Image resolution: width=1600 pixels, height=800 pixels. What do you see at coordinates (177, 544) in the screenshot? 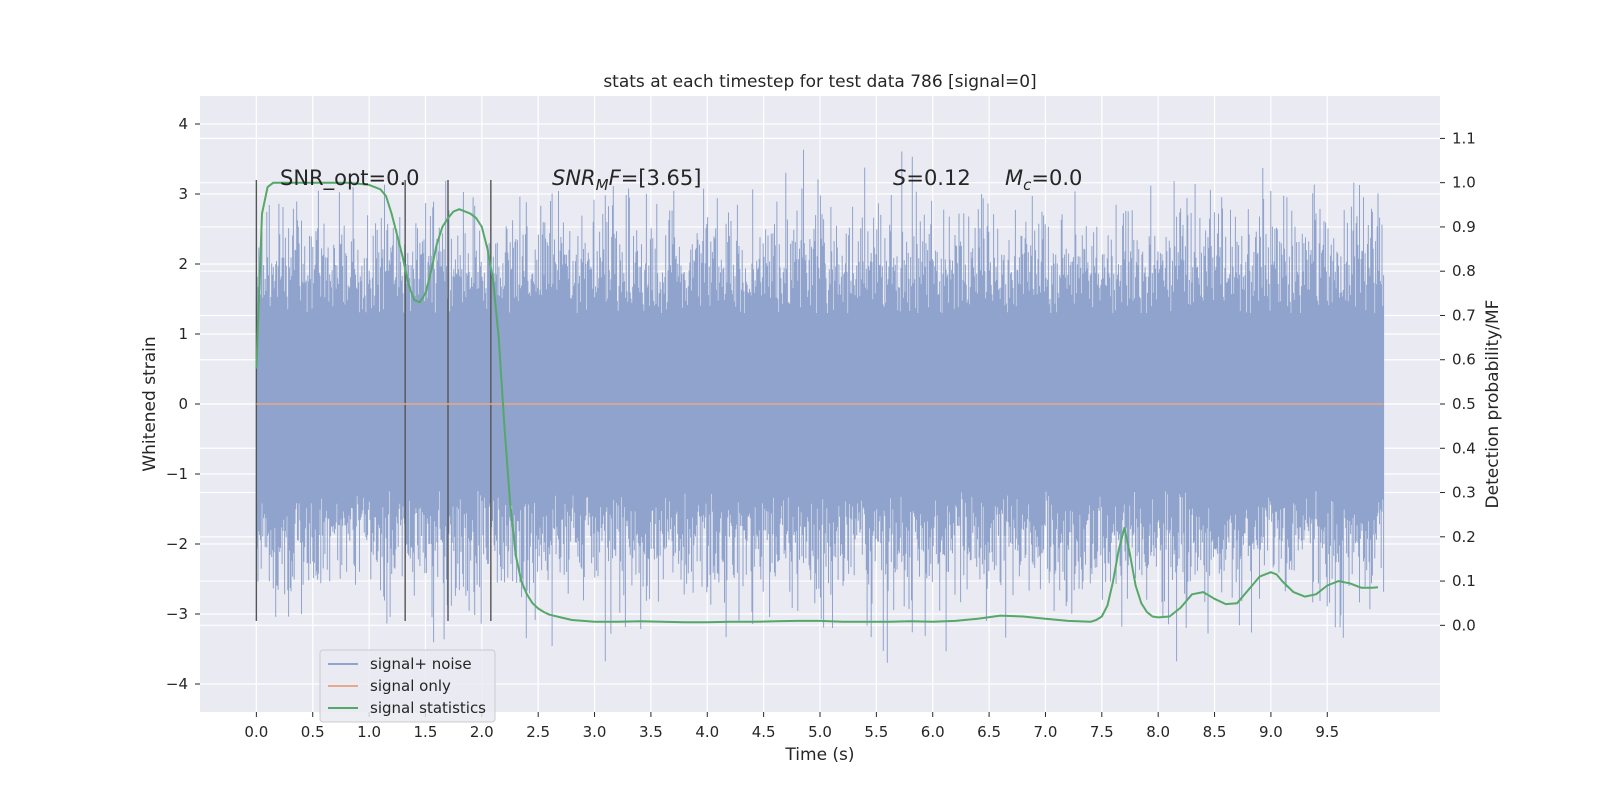
I see `y-left-tick-6: −2` at bounding box center [177, 544].